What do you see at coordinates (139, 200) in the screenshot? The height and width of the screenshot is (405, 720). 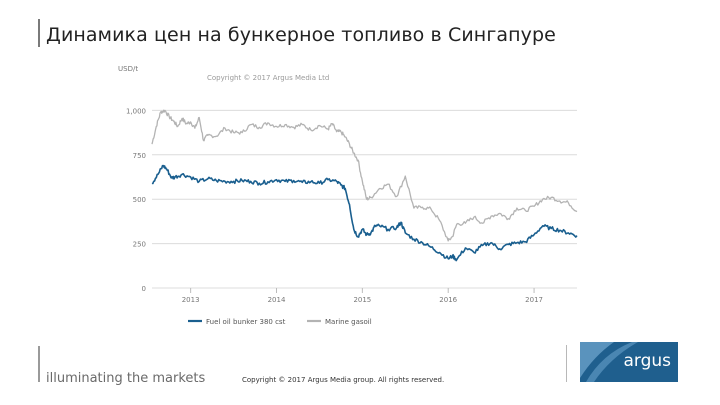 I see `y-tick-label: 500` at bounding box center [139, 200].